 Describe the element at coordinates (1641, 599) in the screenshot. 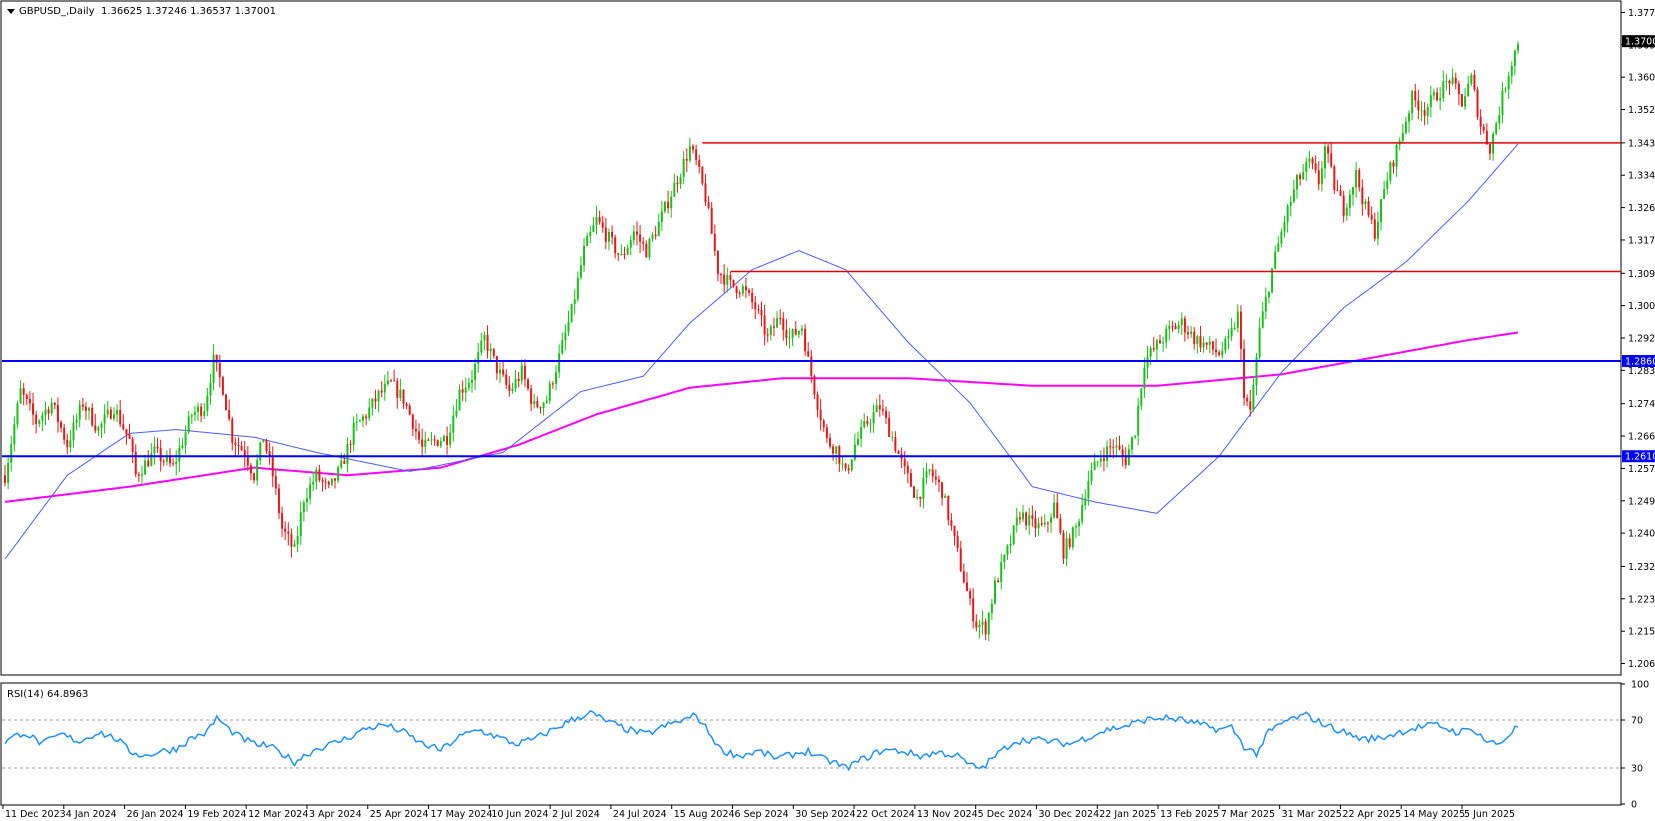

I see `price-tick-label: 1.22355` at that location.